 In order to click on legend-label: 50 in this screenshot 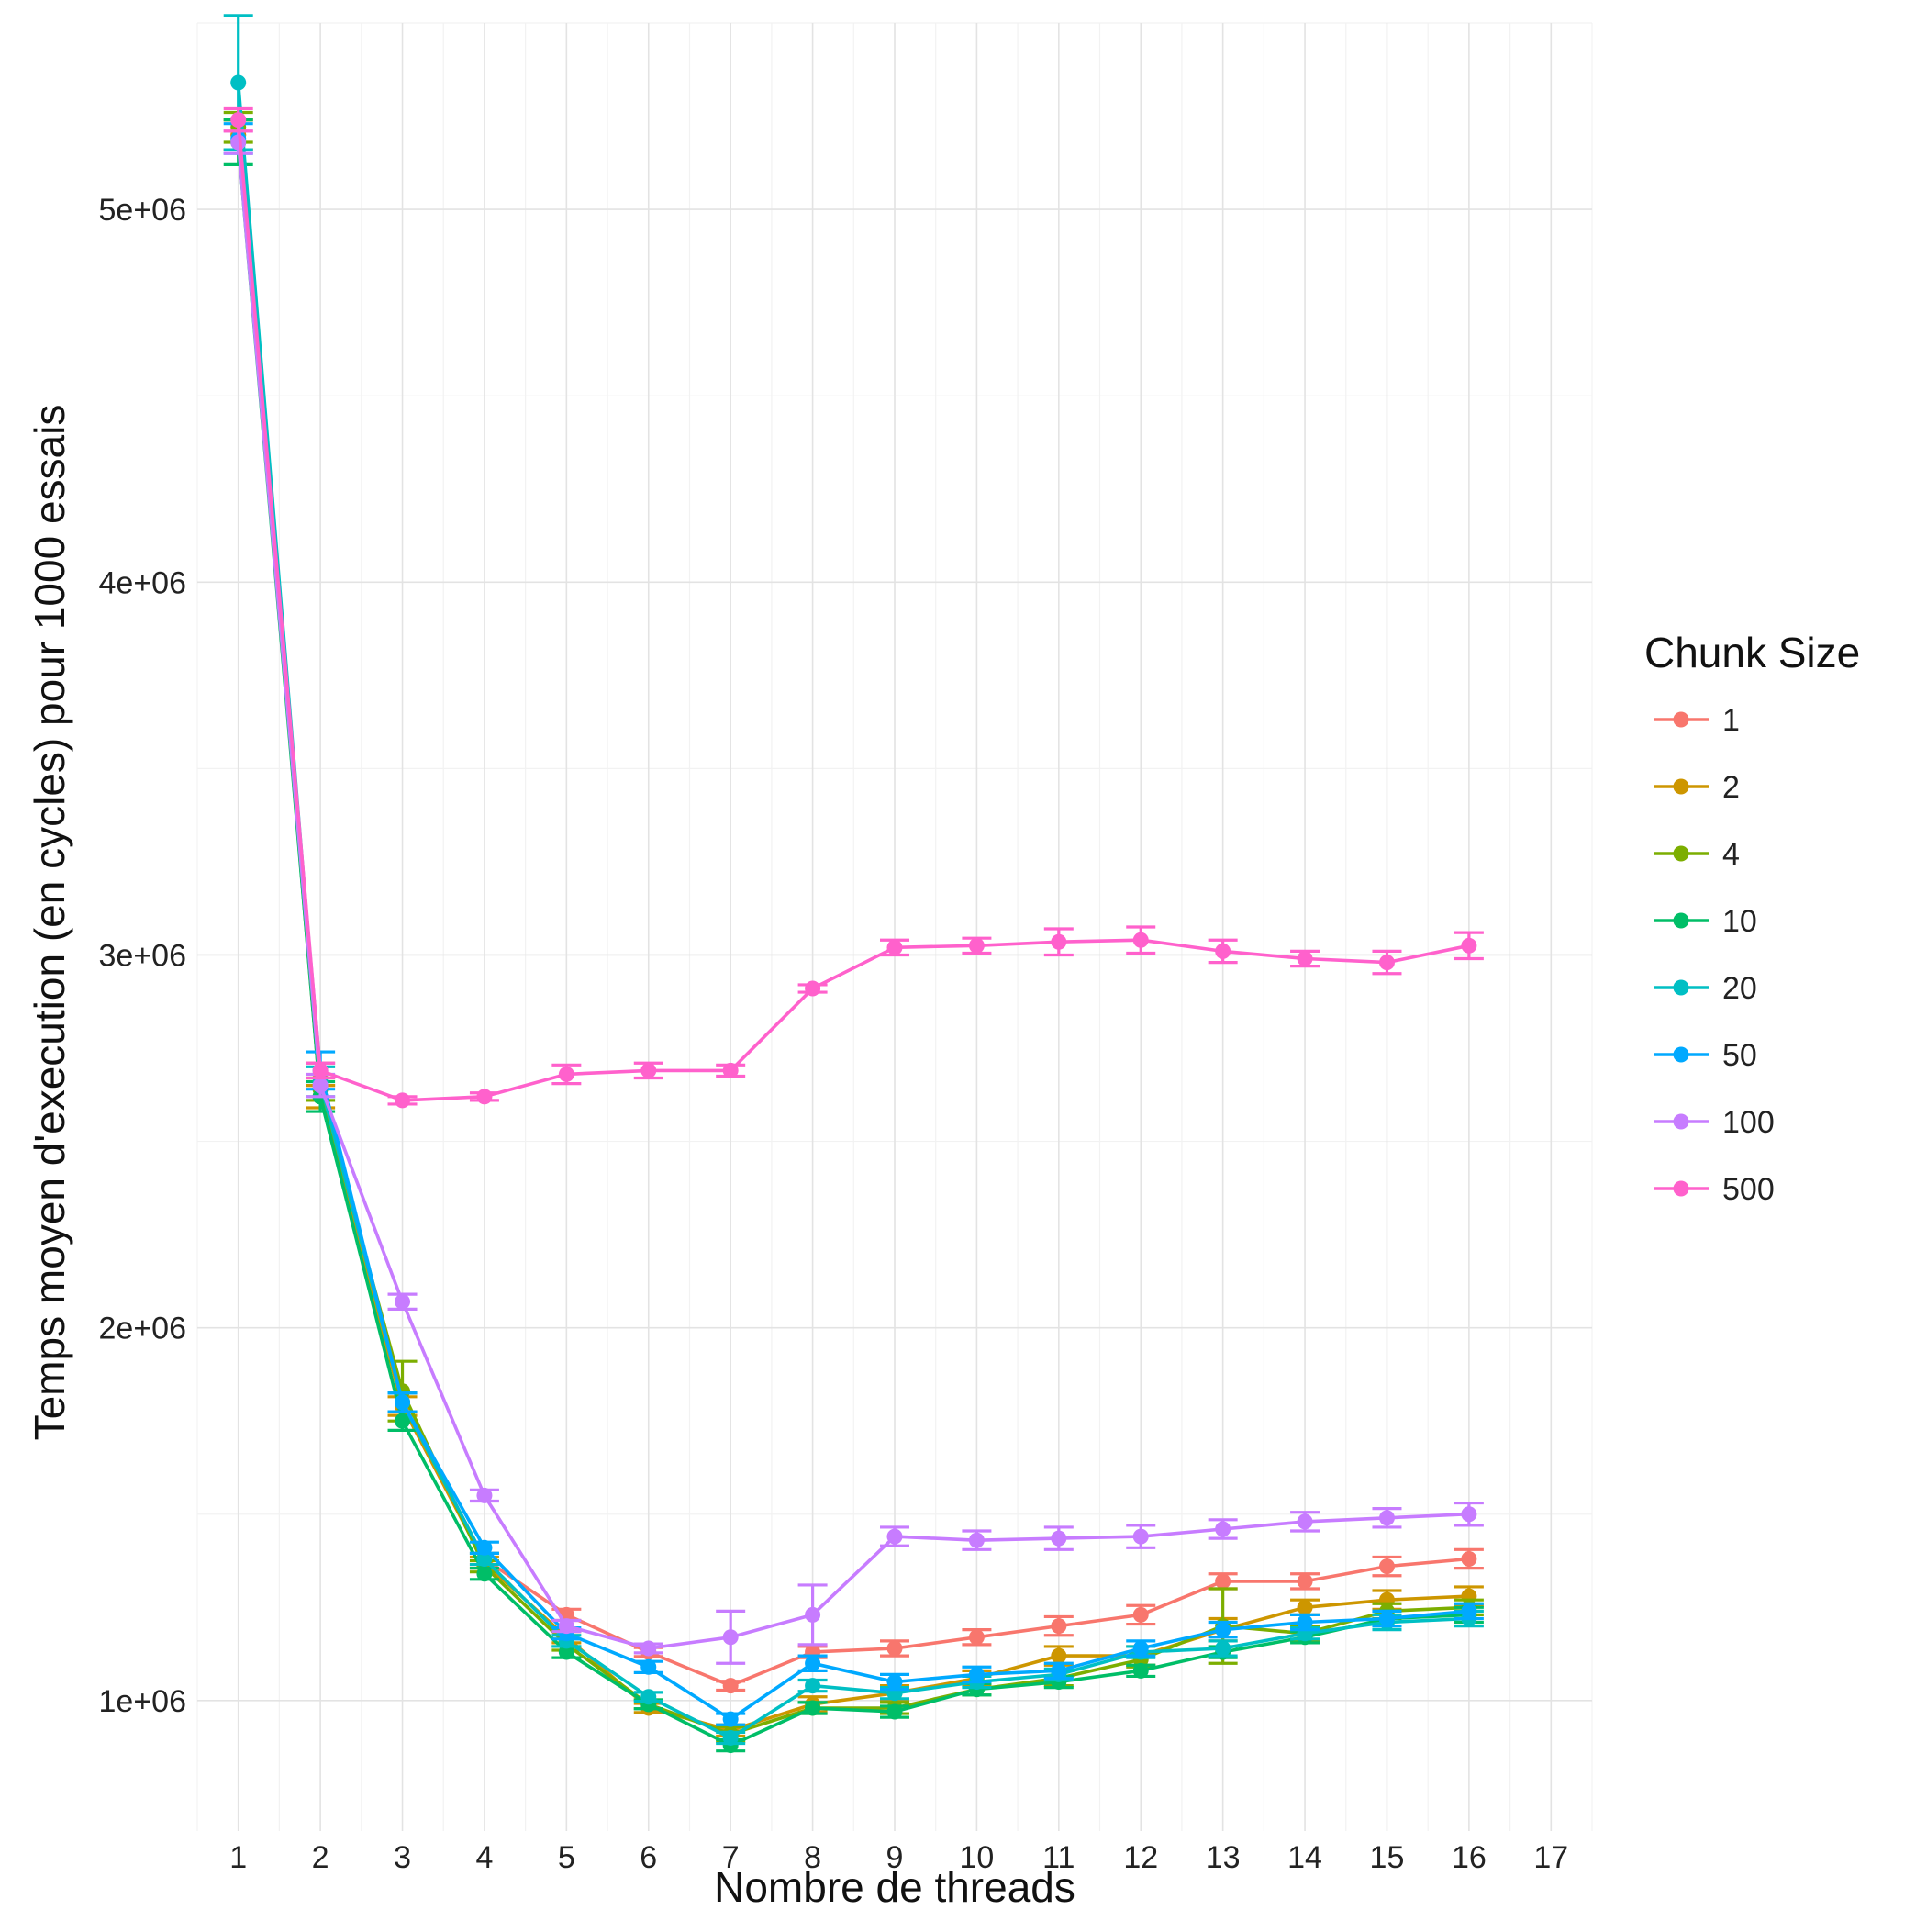, I will do `click(1739, 1055)`.